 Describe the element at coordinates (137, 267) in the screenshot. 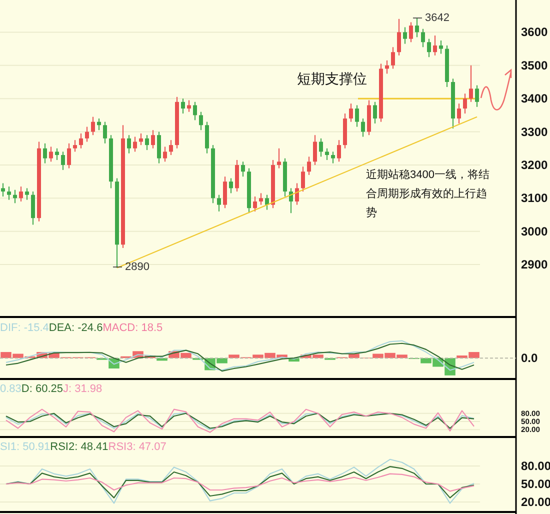

I see `annotation: 2890` at that location.